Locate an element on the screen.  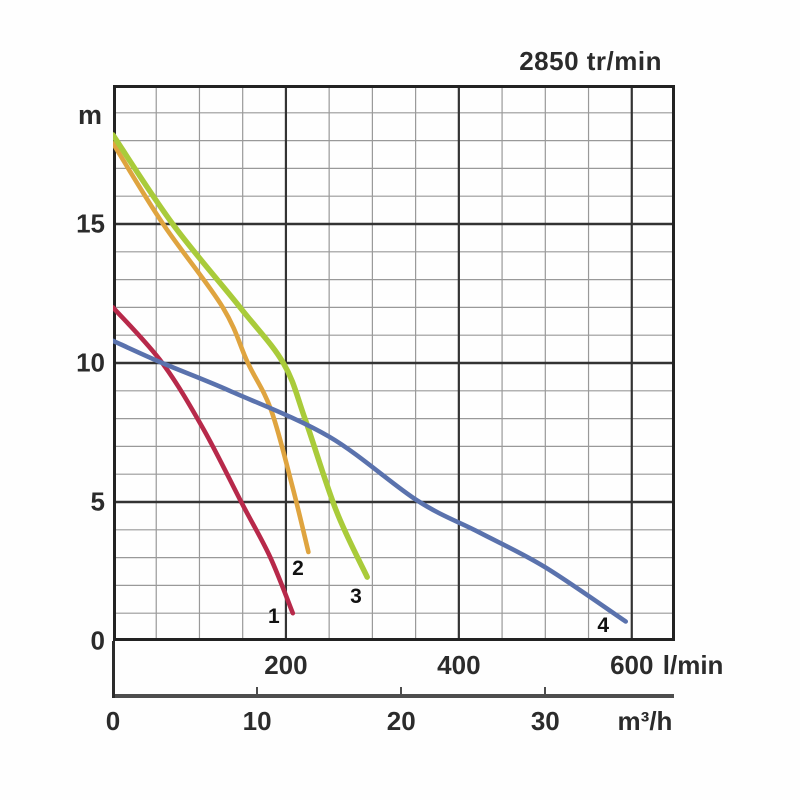
y-axis-unit-label: m is located at coordinates (89, 115).